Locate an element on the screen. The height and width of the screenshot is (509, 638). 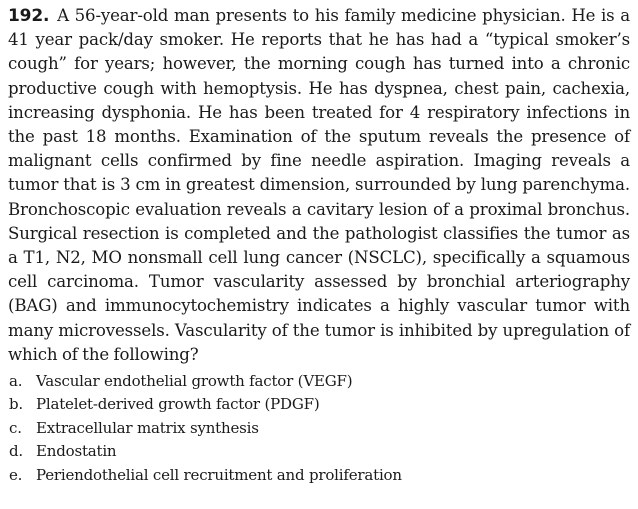
option-text: Endostatin is located at coordinates (76, 451).